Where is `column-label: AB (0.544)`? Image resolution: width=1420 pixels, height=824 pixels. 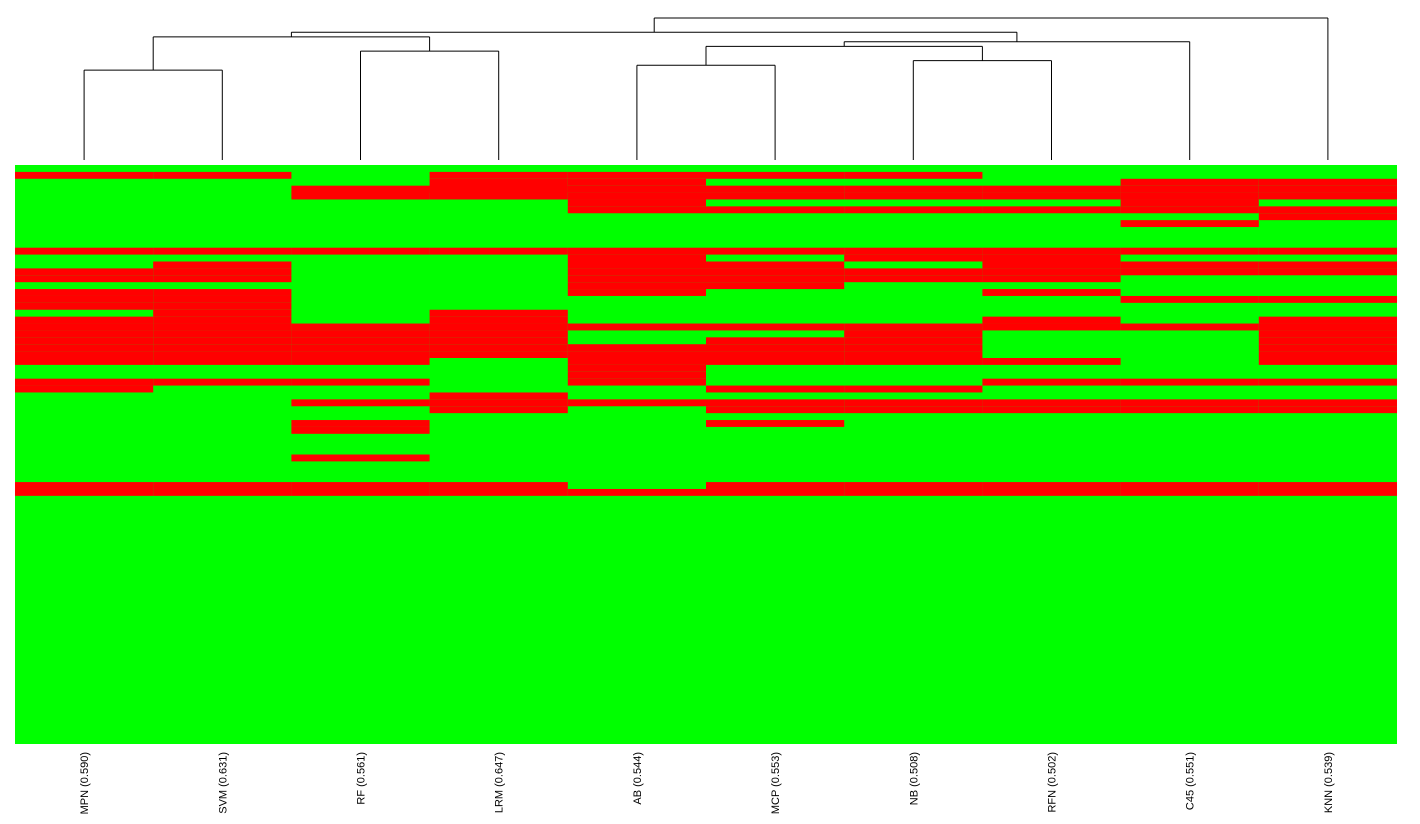
column-label: AB (0.544) is located at coordinates (638, 778).